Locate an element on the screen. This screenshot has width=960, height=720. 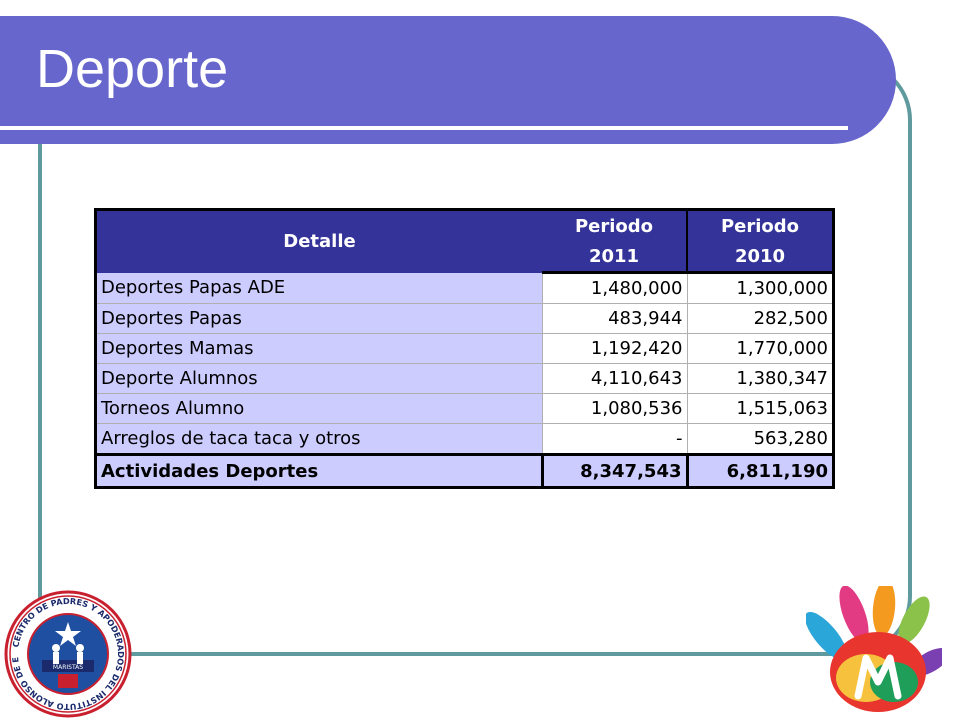
row-value-2010: 563,280 is located at coordinates (760, 439).